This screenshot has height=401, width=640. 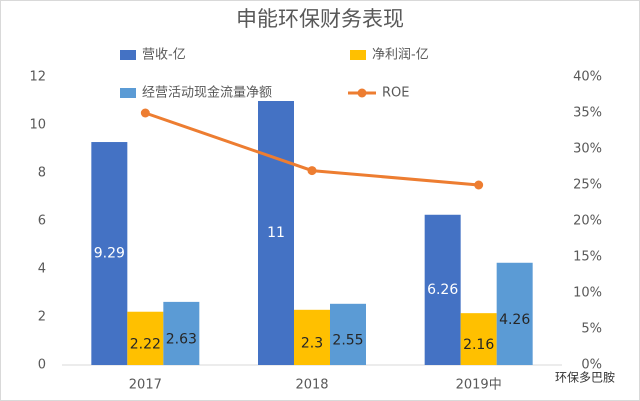 I want to click on y-tick-label: 12, so click(x=37, y=77).